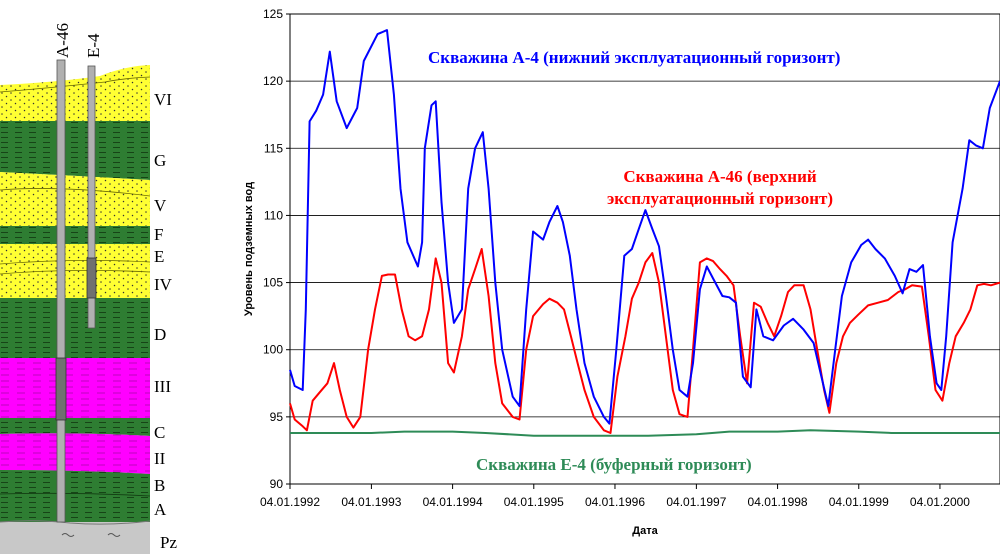 This screenshot has height=554, width=1000. I want to click on layer-G-pattern, so click(75, 150).